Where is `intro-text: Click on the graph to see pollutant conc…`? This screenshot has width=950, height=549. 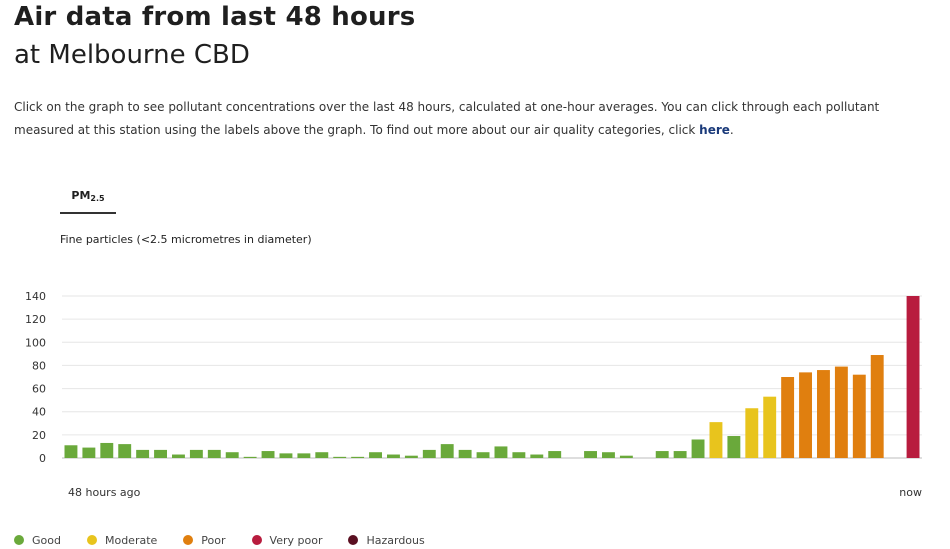
intro-text: Click on the graph to see pollutant conc… is located at coordinates (447, 118).